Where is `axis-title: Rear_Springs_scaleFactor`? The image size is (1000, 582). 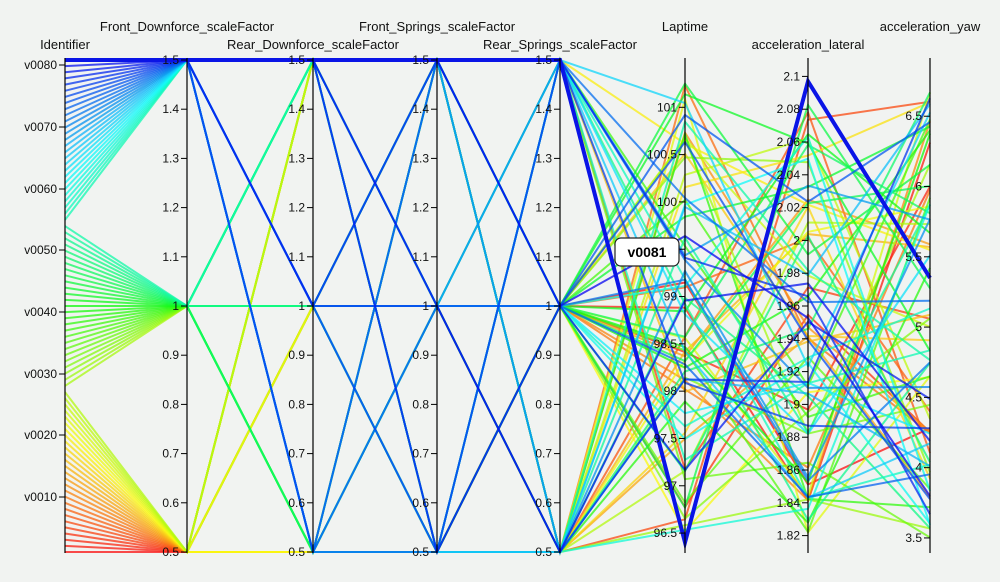
axis-title: Rear_Springs_scaleFactor is located at coordinates (560, 44).